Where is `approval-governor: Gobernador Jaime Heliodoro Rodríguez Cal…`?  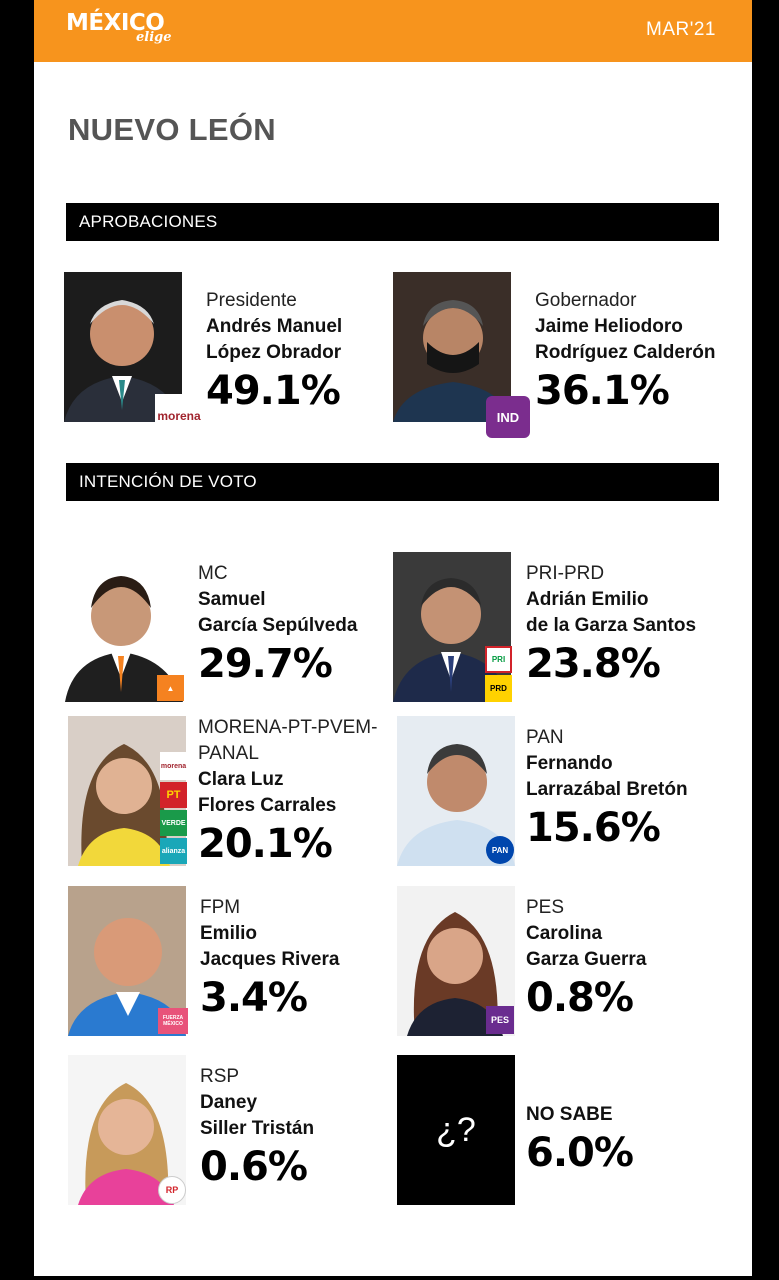
approval-governor: Gobernador Jaime Heliodoro Rodríguez Cal… is located at coordinates (625, 352).